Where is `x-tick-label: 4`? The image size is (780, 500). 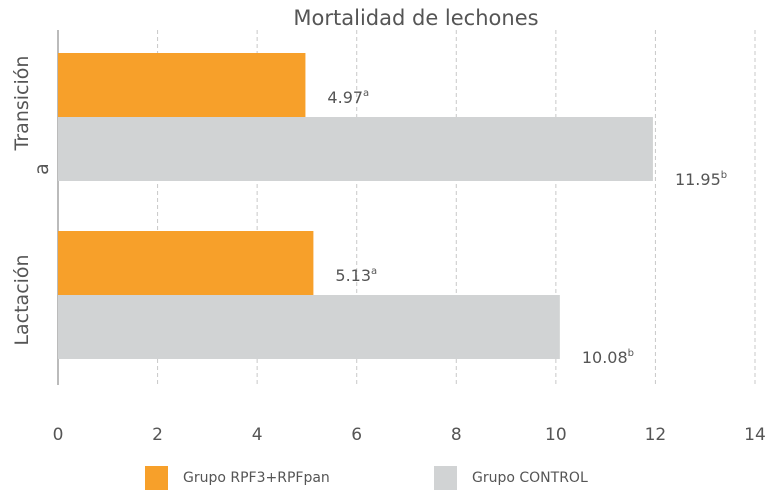 x-tick-label: 4 is located at coordinates (257, 435).